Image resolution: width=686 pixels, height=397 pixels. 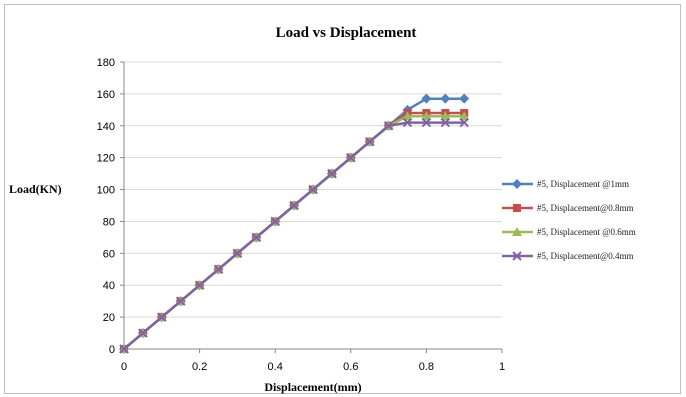 I want to click on legend-label: #5, Displacement @0.6mm, so click(x=586, y=232).